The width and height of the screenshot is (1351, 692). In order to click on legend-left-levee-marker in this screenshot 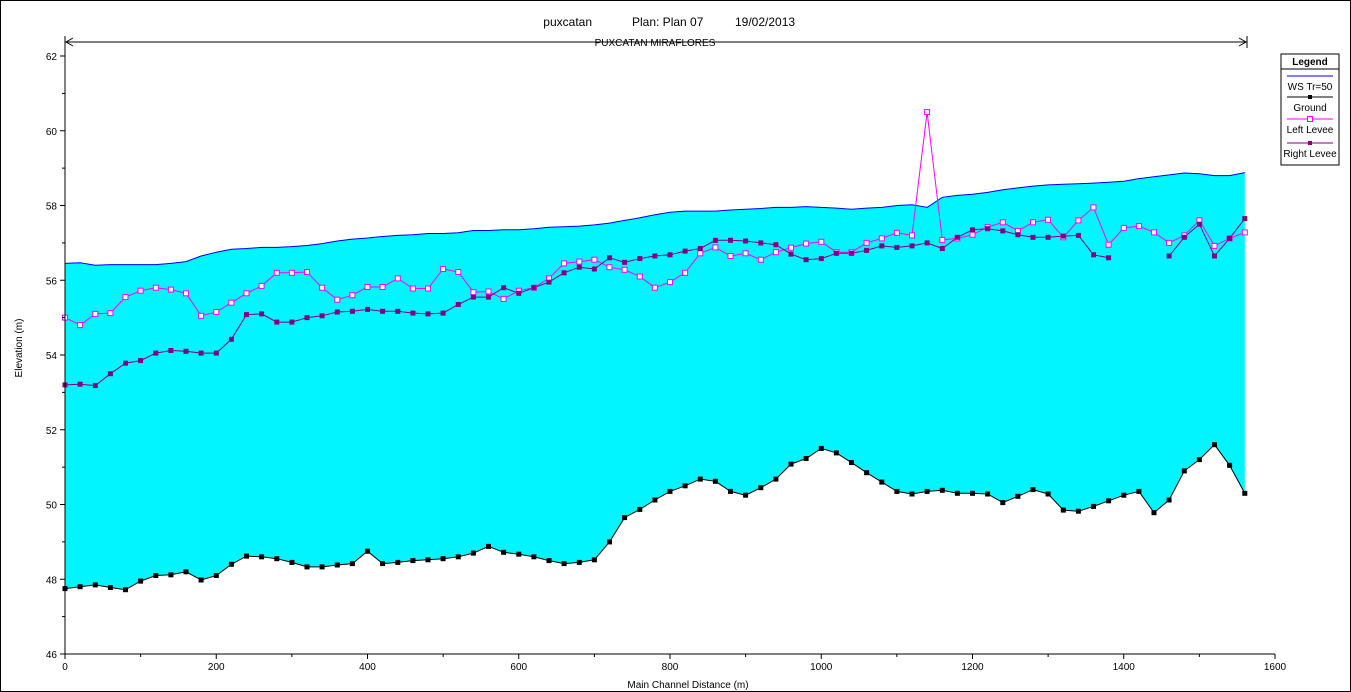, I will do `click(1310, 119)`.